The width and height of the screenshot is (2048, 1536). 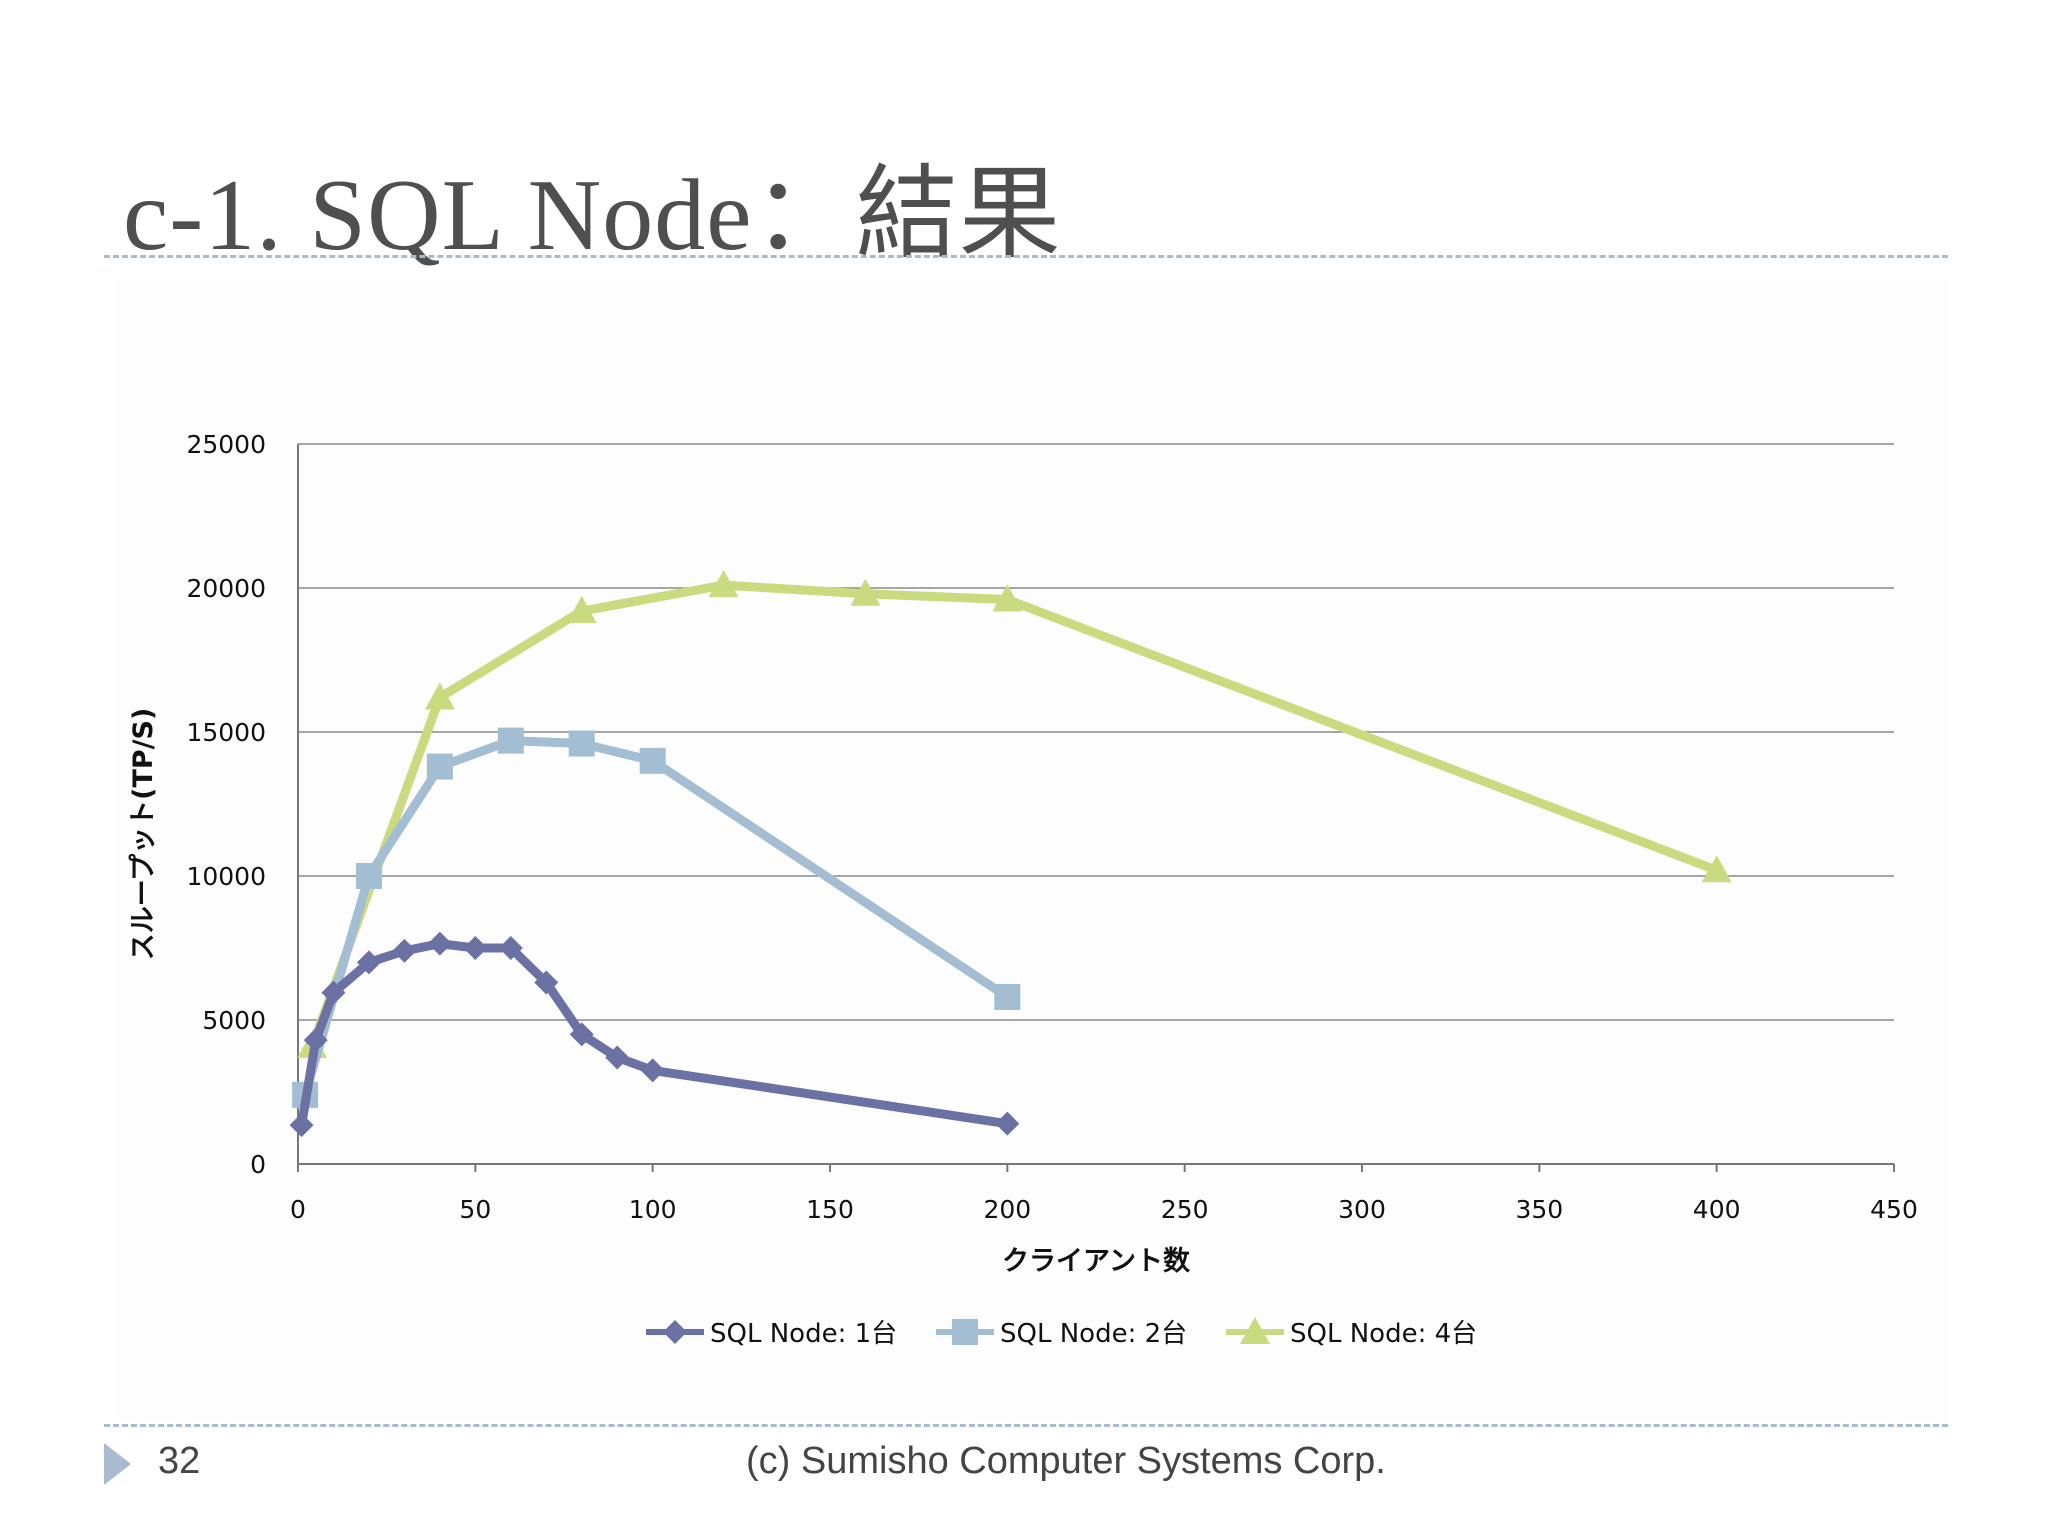 What do you see at coordinates (1066, 1461) in the screenshot?
I see `footer-copyright: (c) Sumisho Computer Systems Corp.` at bounding box center [1066, 1461].